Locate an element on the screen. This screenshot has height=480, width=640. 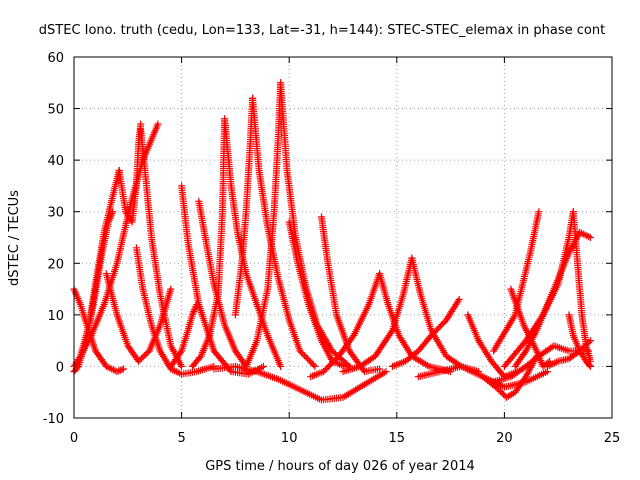
x-tick-labels: 0 5 10 15 20 25 is located at coordinates (345, 438).